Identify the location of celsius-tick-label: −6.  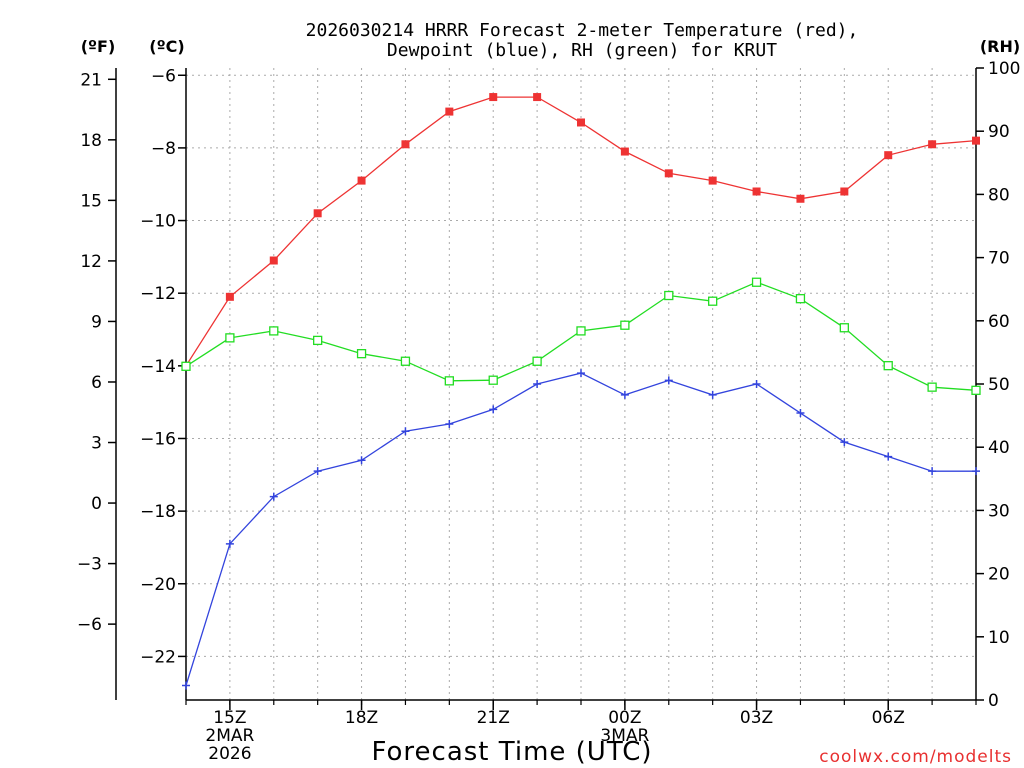
(163, 76).